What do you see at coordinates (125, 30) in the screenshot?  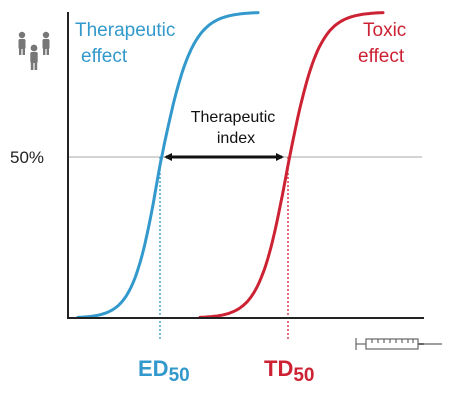 I see `series-label-therapeutic-effect-line1: Therapeutic` at bounding box center [125, 30].